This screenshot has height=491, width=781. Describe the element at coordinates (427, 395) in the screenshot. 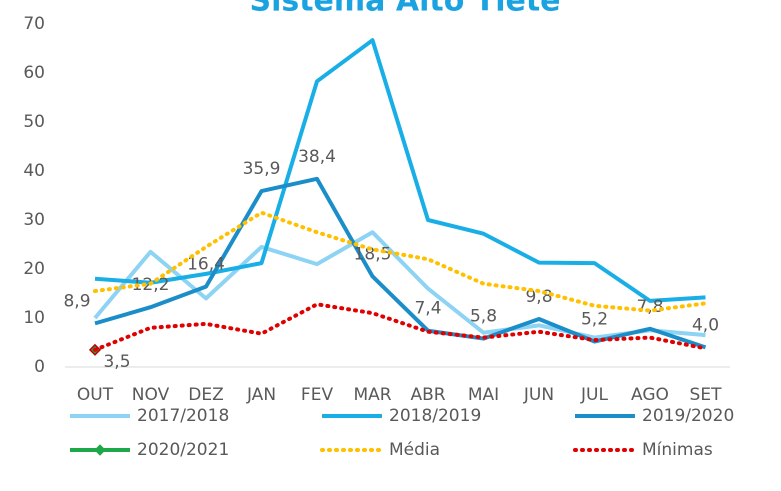

I see `x-tick-label: ABR` at that location.